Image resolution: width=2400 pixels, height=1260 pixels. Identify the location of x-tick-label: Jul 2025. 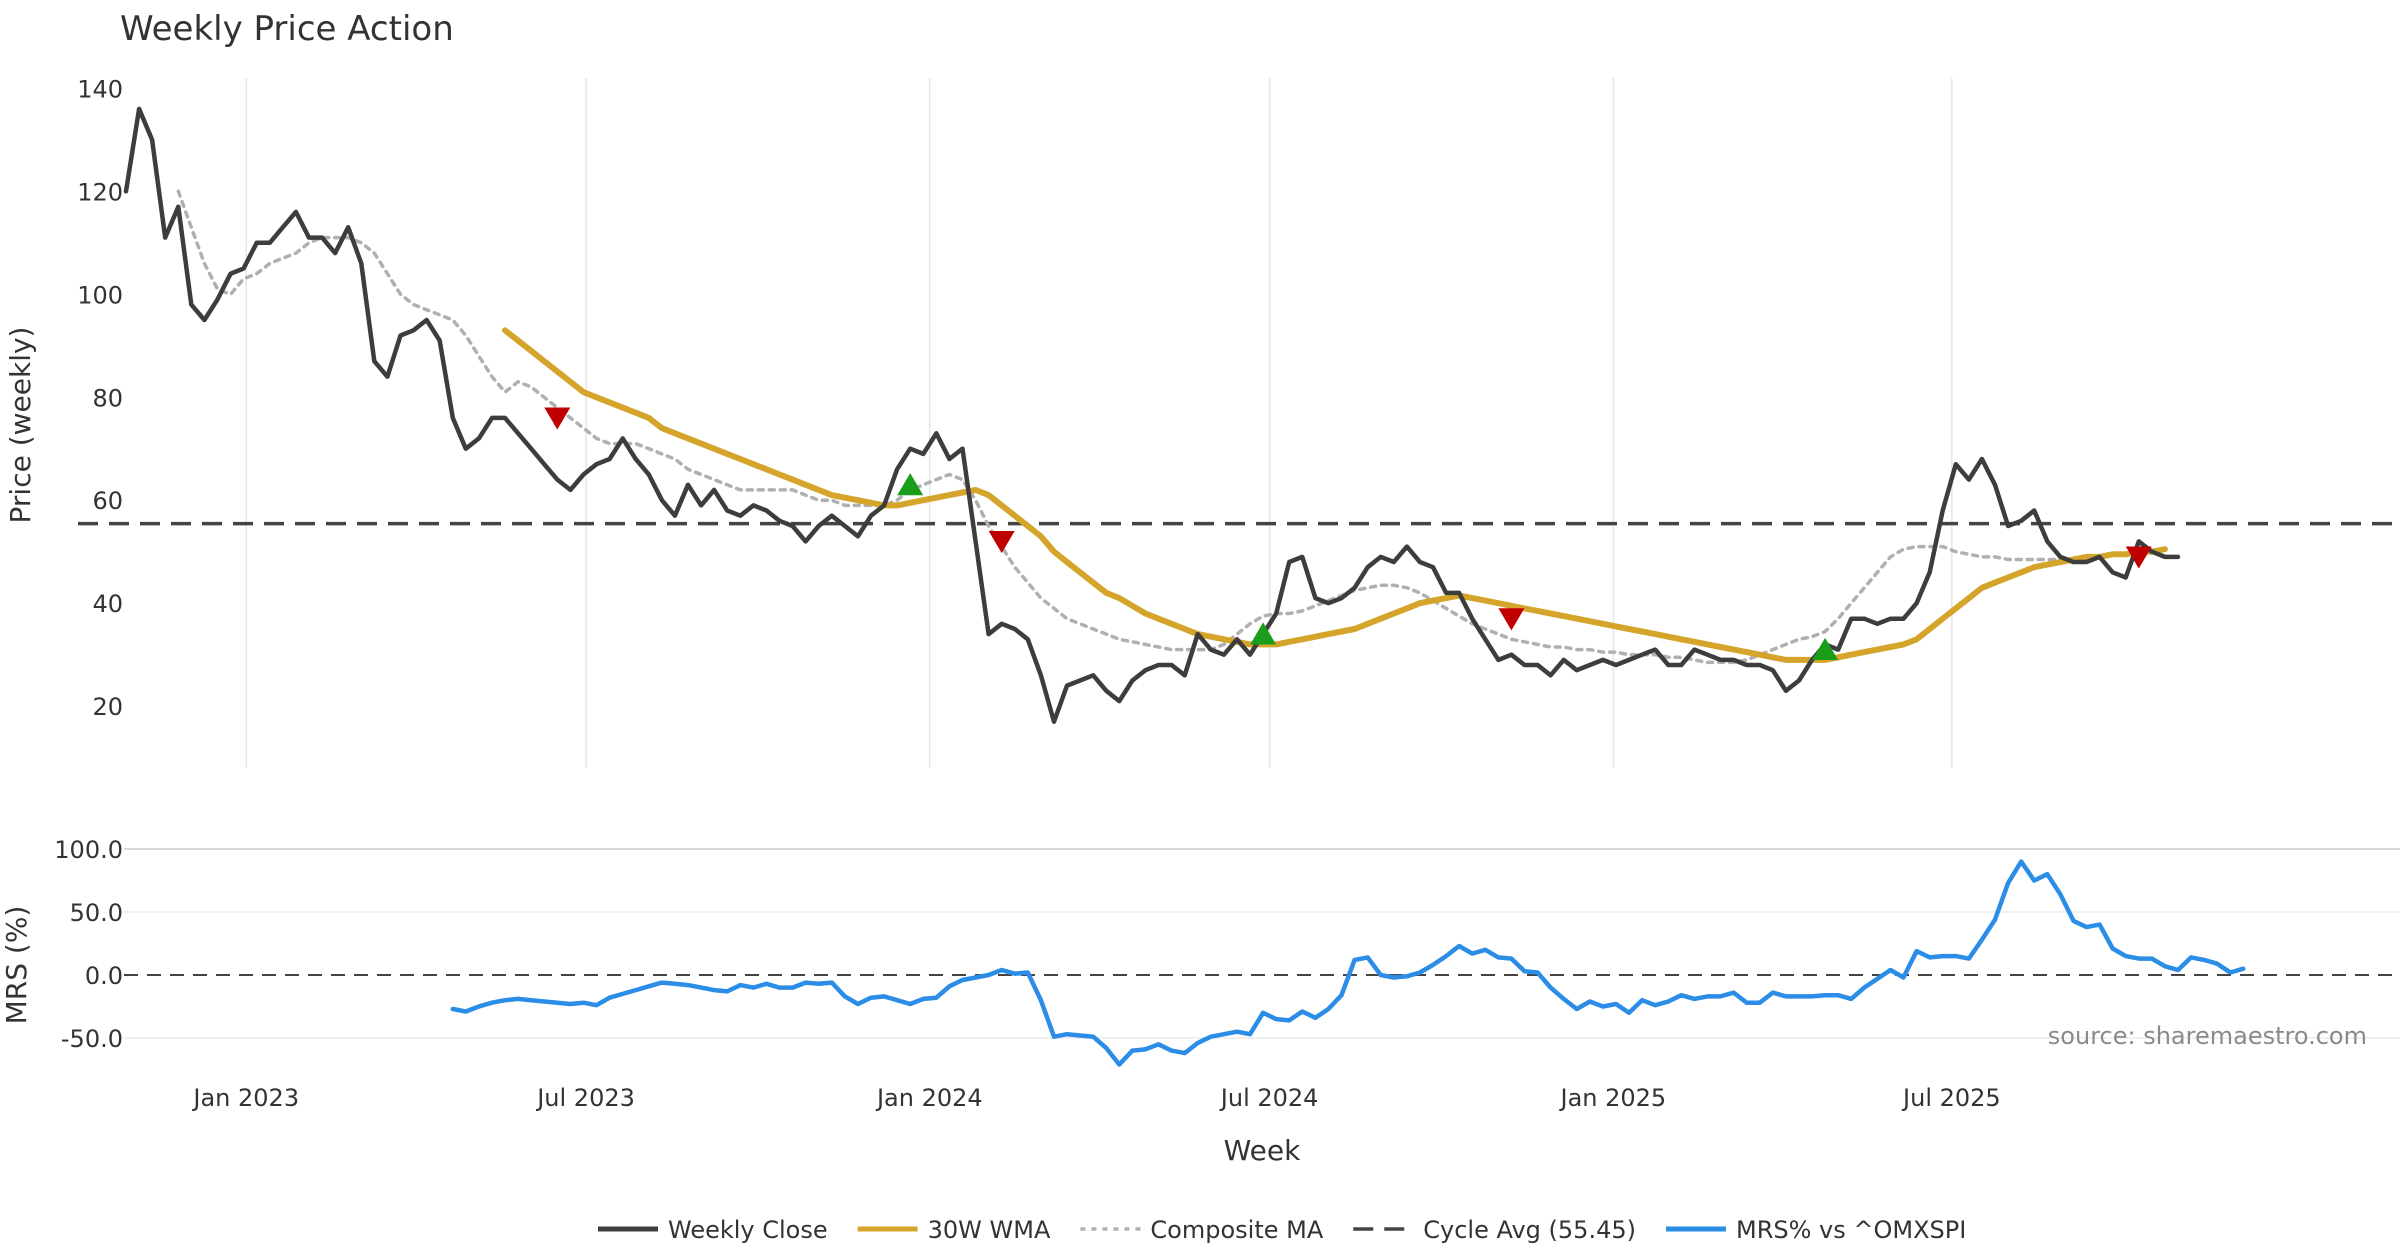
(1951, 1098).